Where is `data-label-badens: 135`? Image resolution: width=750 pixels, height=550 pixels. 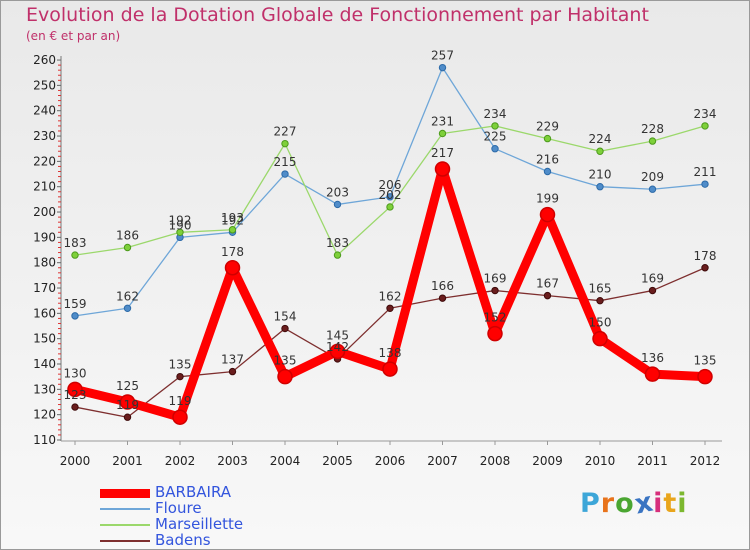 data-label-badens: 135 is located at coordinates (180, 365).